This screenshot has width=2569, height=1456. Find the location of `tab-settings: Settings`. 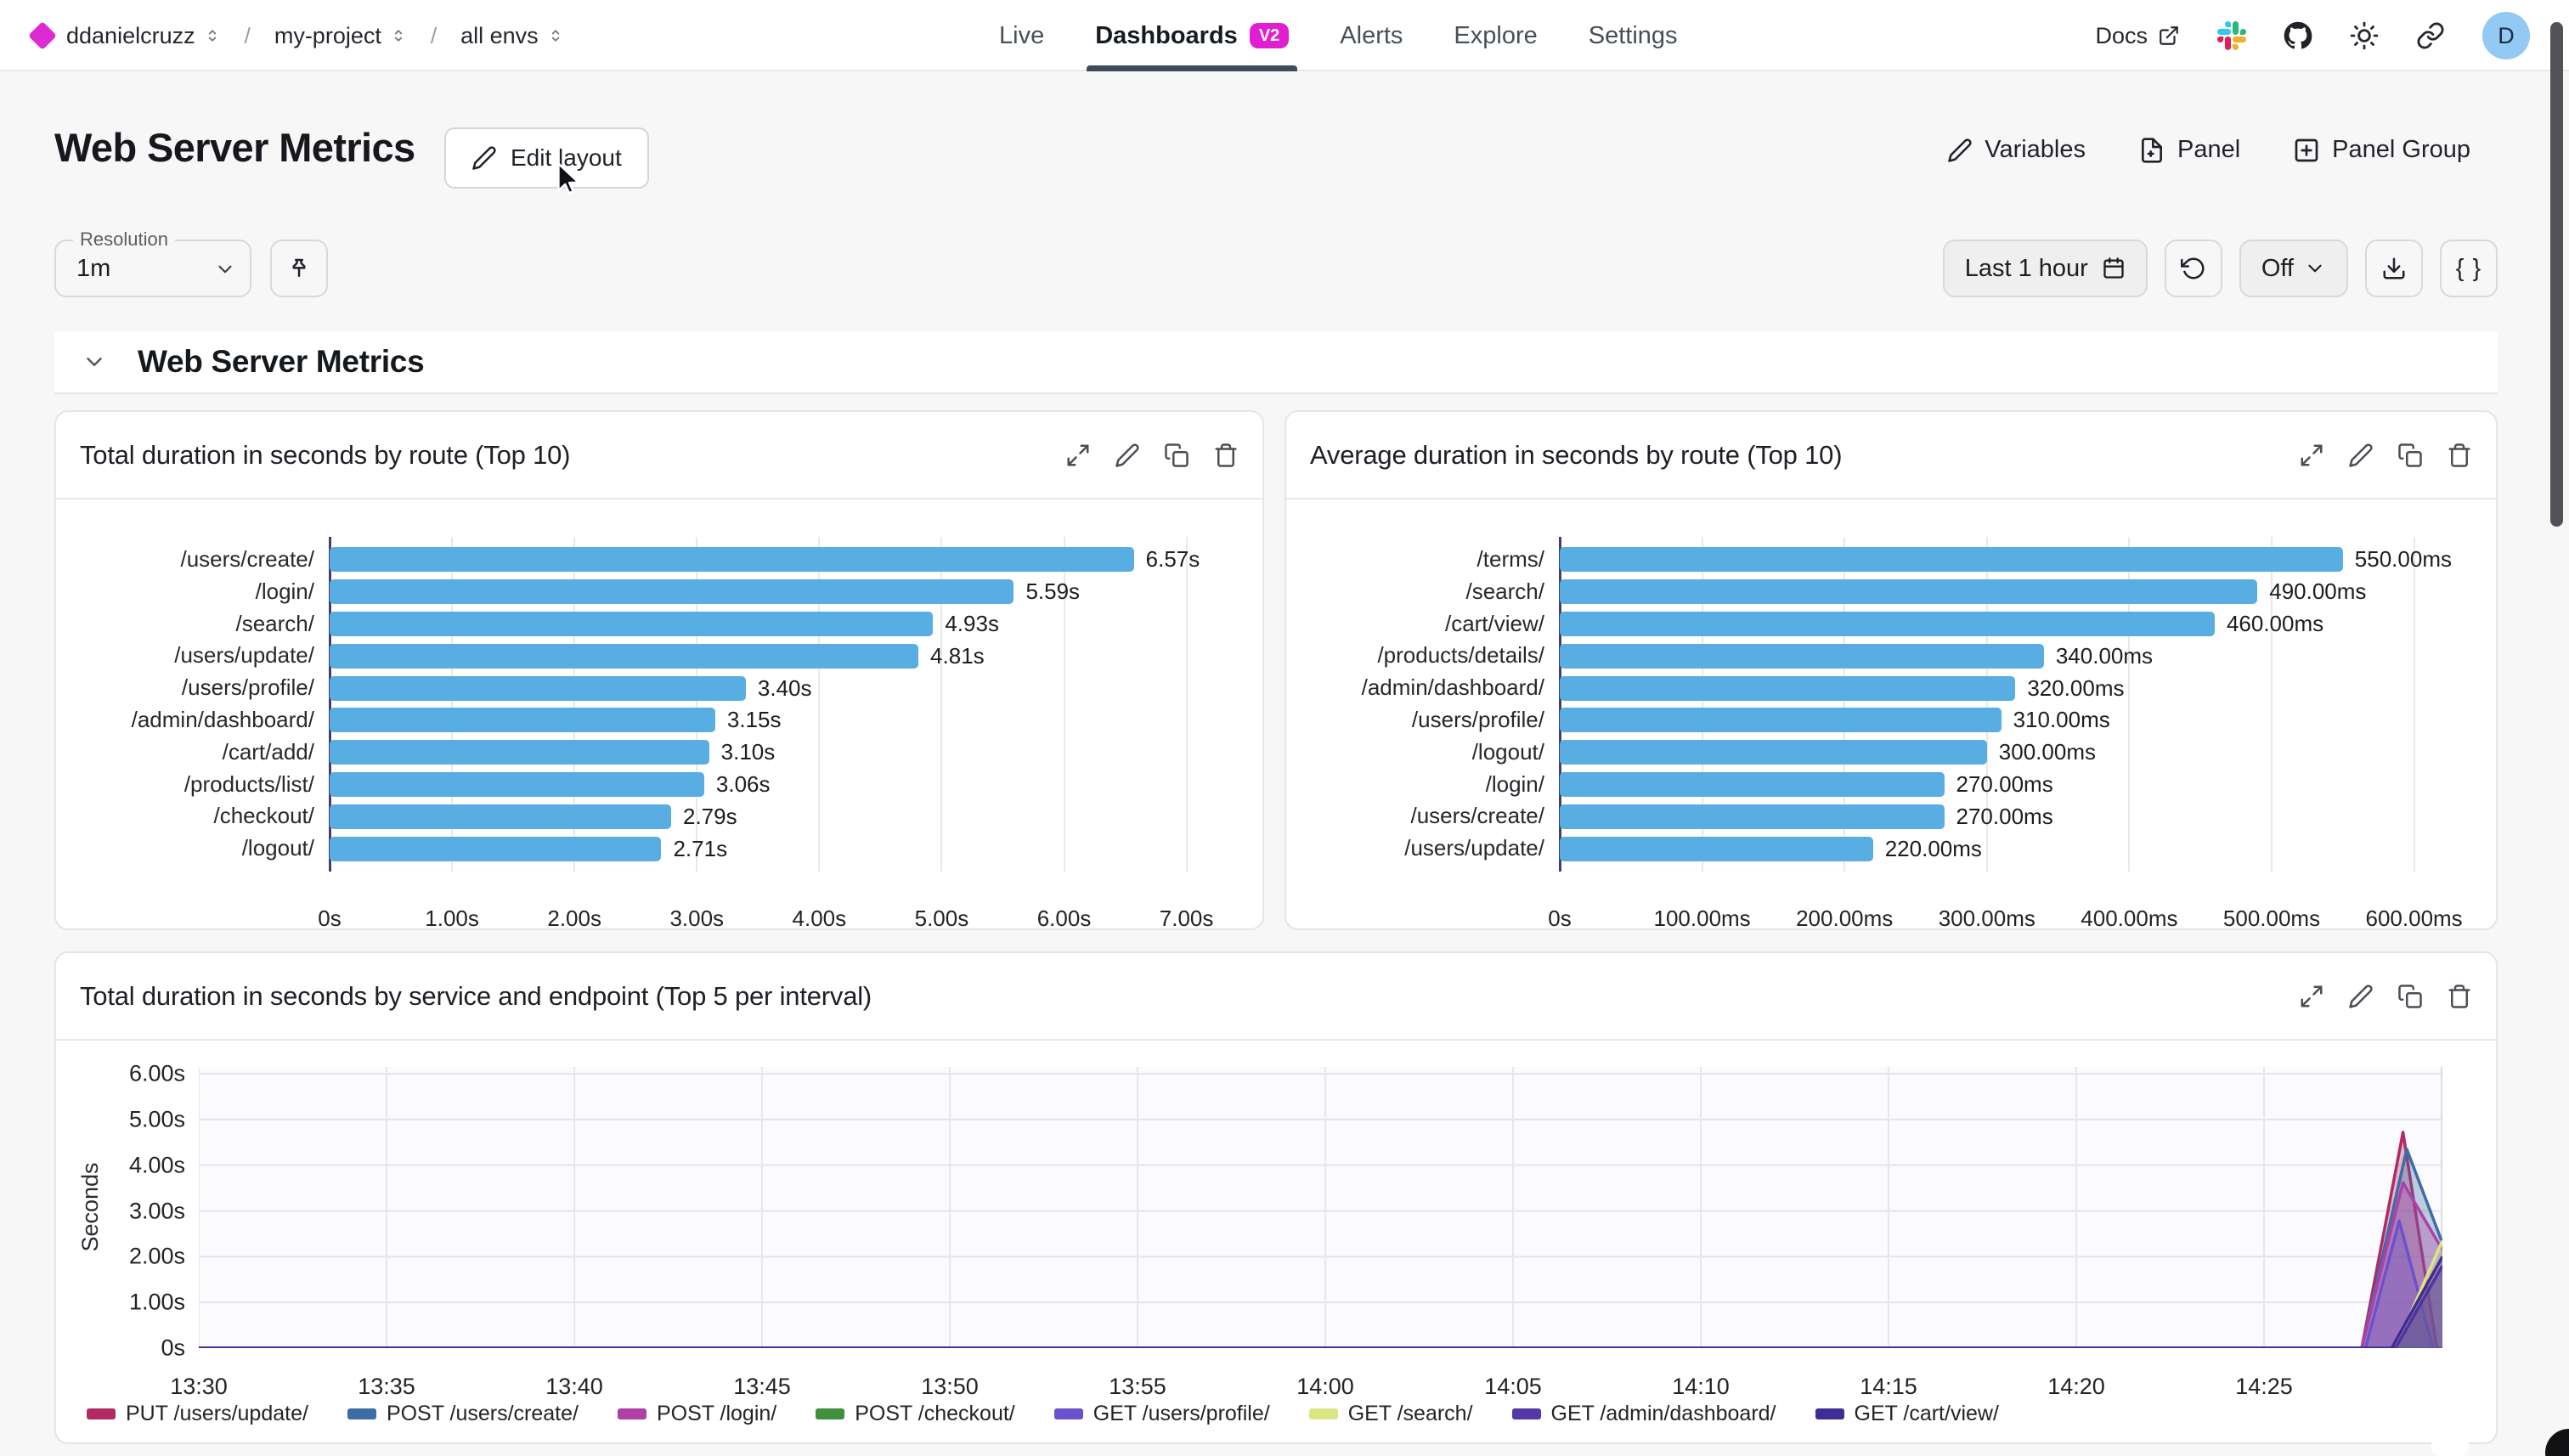

tab-settings: Settings is located at coordinates (1634, 35).